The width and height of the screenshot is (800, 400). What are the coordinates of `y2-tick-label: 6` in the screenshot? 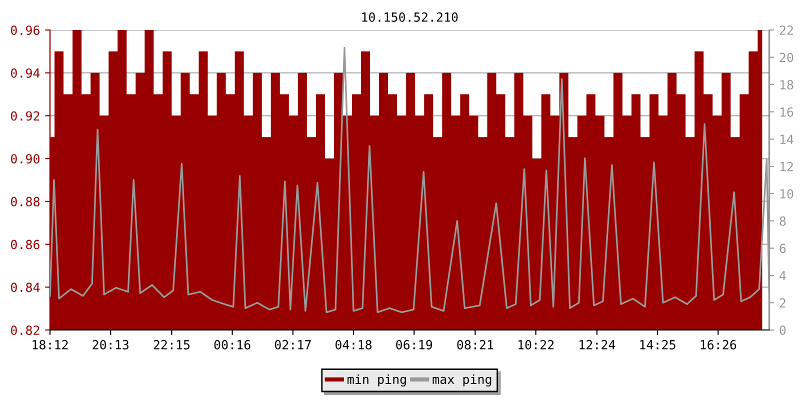 It's located at (783, 249).